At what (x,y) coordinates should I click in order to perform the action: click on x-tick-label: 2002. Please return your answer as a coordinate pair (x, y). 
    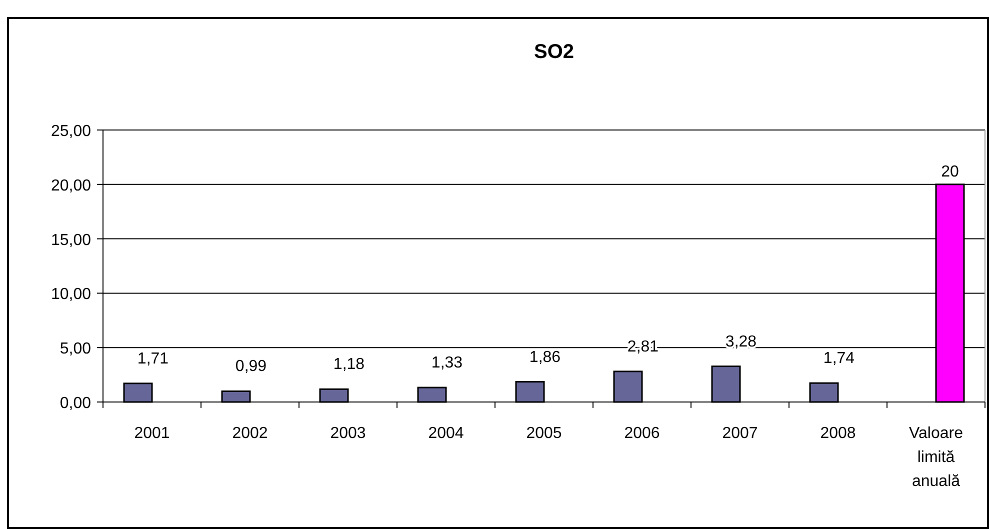
    Looking at the image, I should click on (250, 433).